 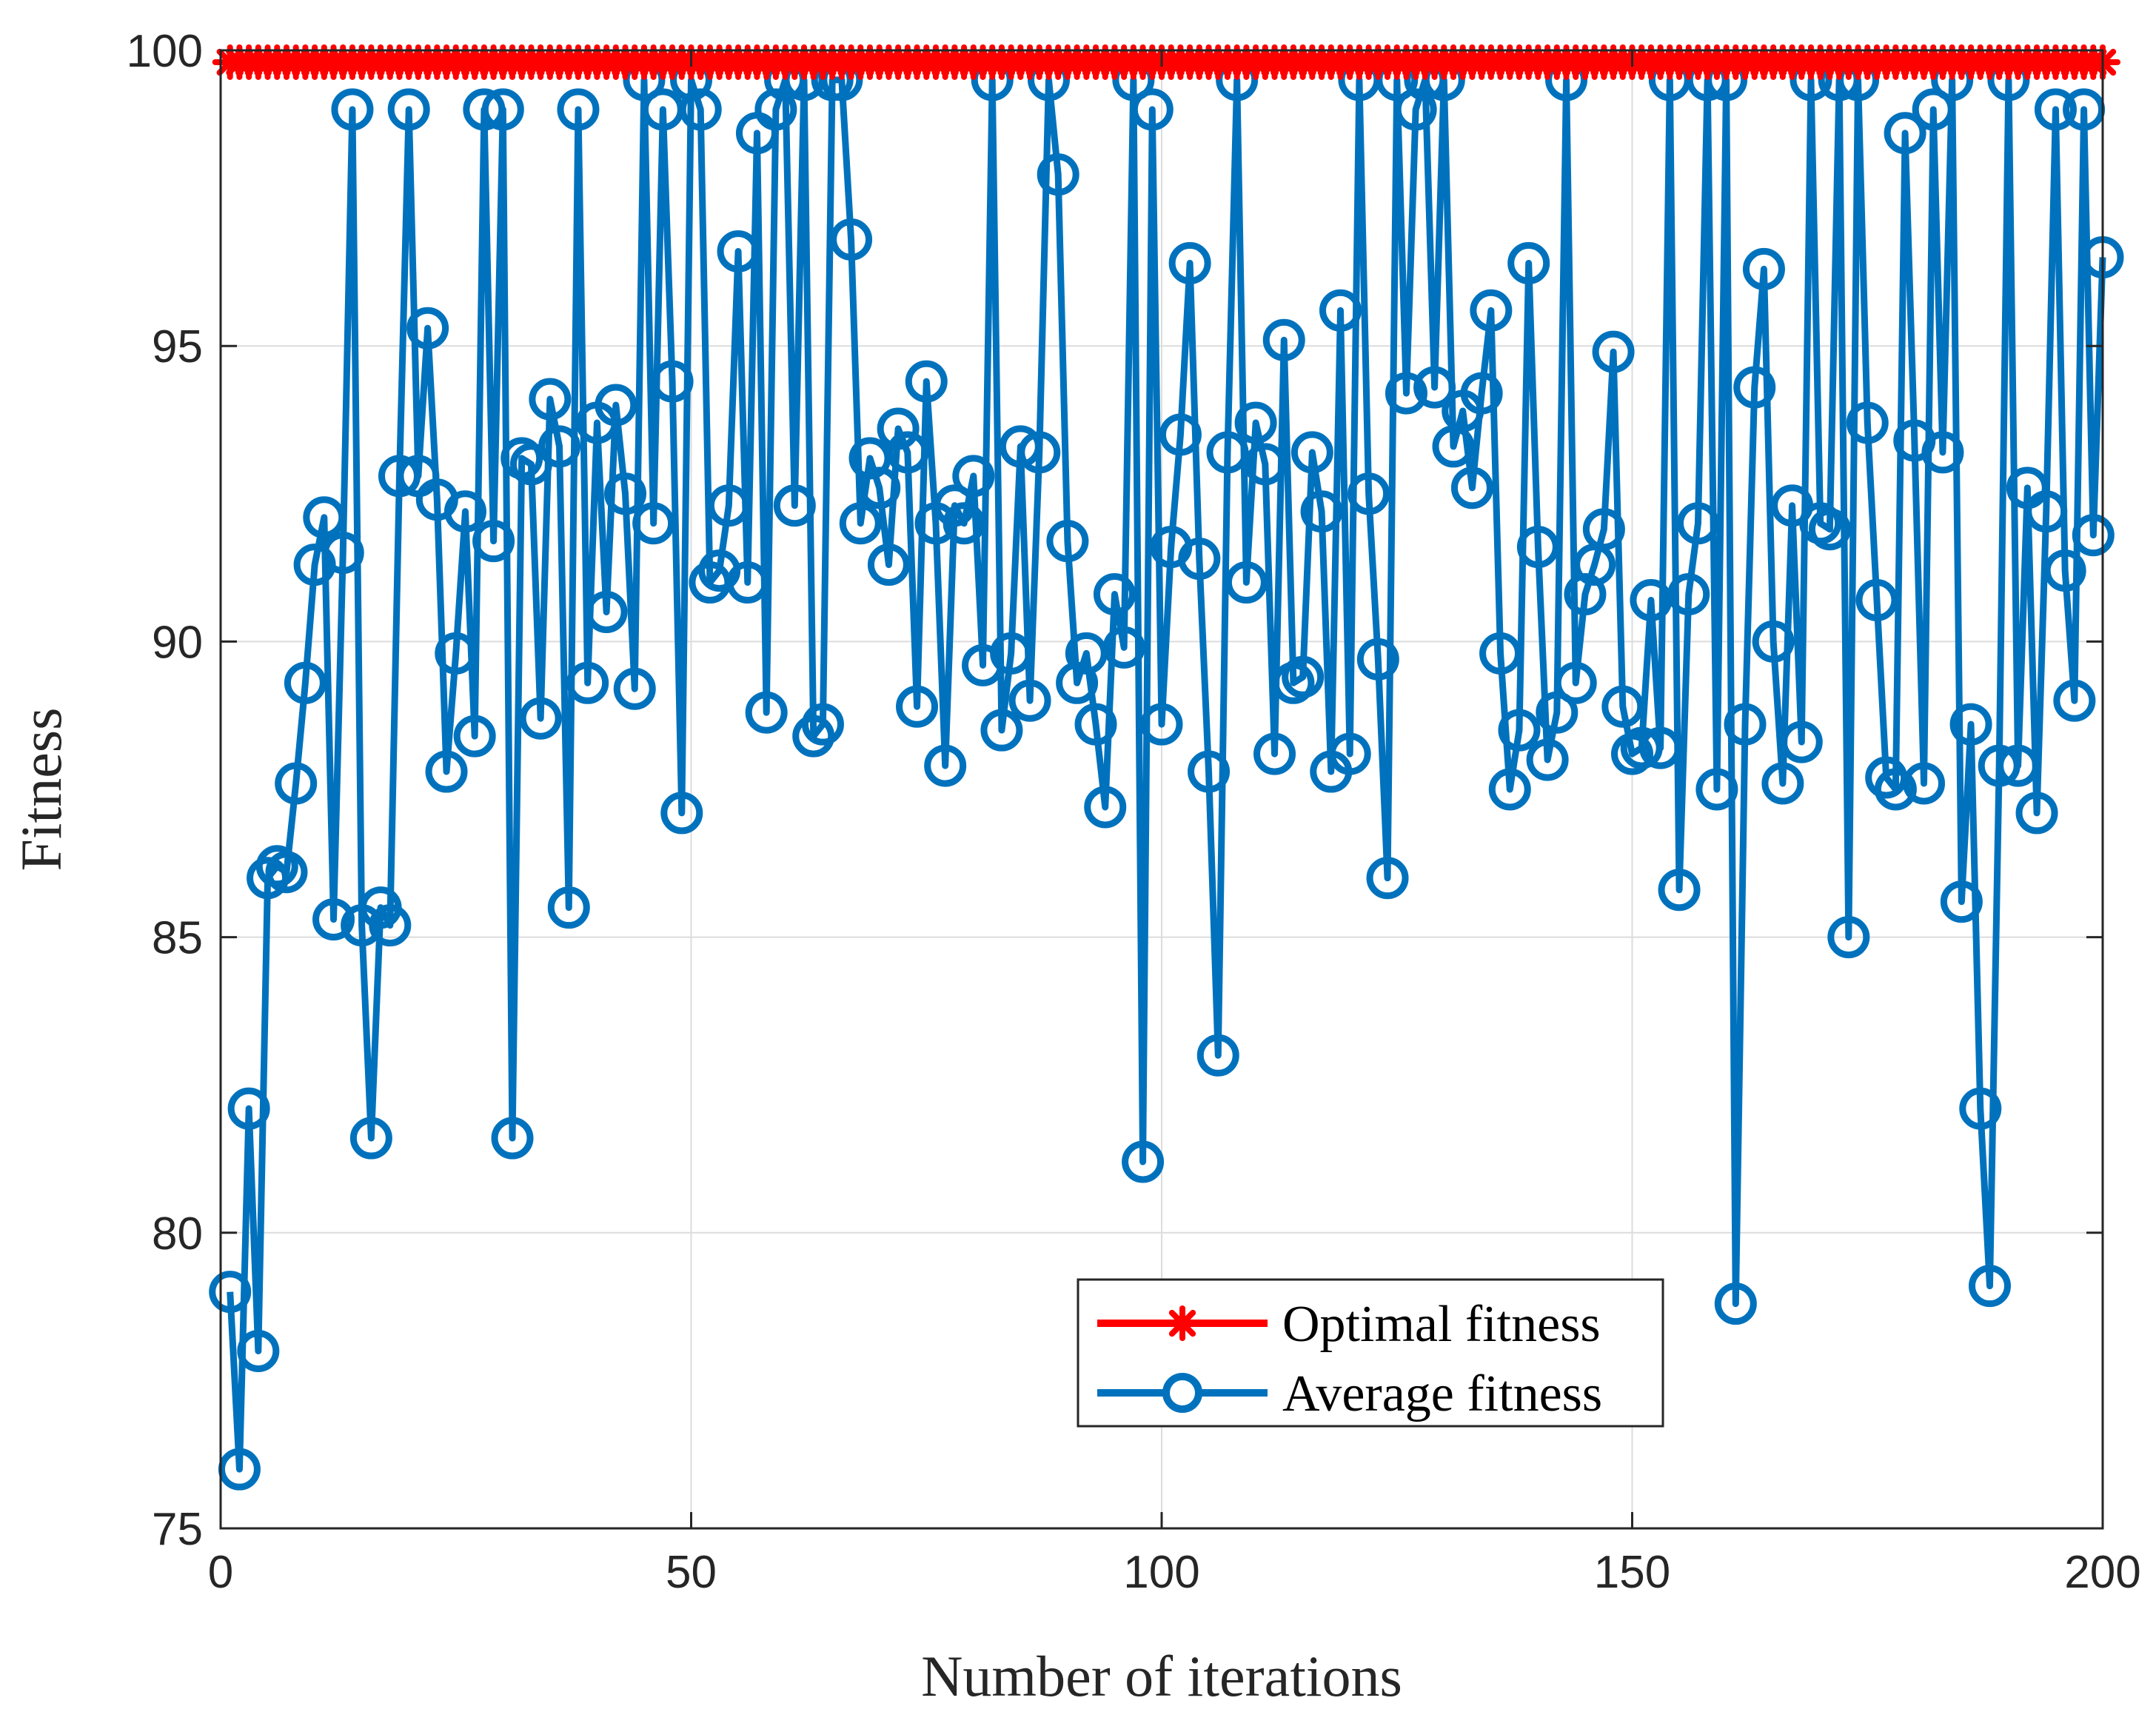 What do you see at coordinates (1441, 1324) in the screenshot?
I see `legend-label-optimal: Optimal fitness` at bounding box center [1441, 1324].